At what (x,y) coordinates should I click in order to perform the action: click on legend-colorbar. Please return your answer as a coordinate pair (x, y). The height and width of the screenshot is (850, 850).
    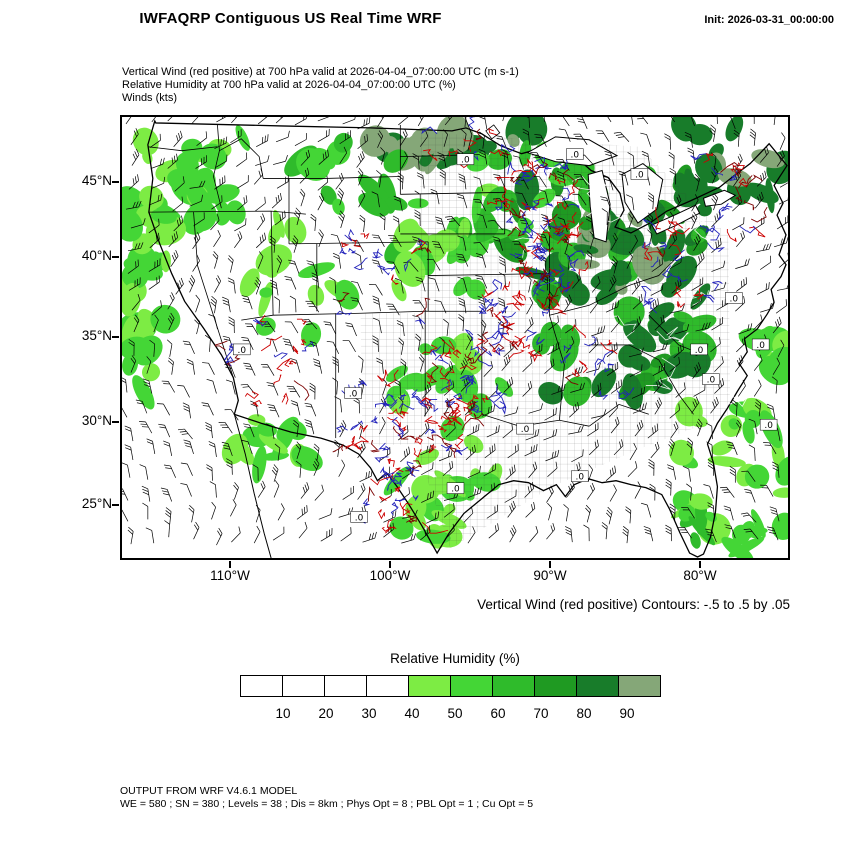
    Looking at the image, I should click on (450, 686).